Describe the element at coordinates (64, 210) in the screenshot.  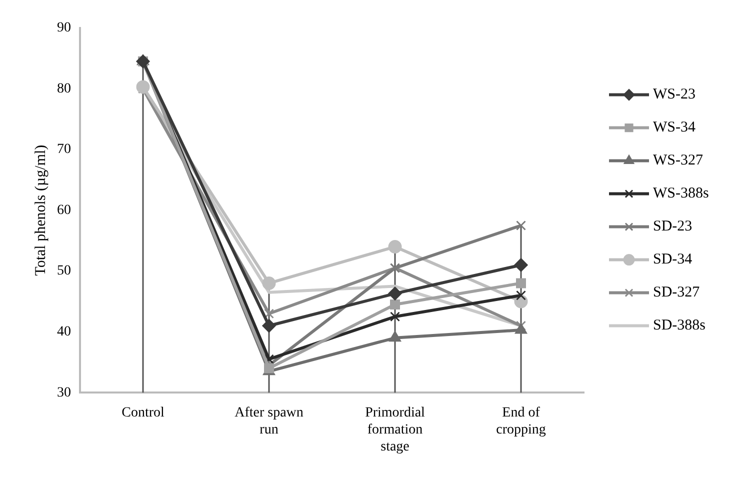
I see `y-tick-label: 60` at that location.